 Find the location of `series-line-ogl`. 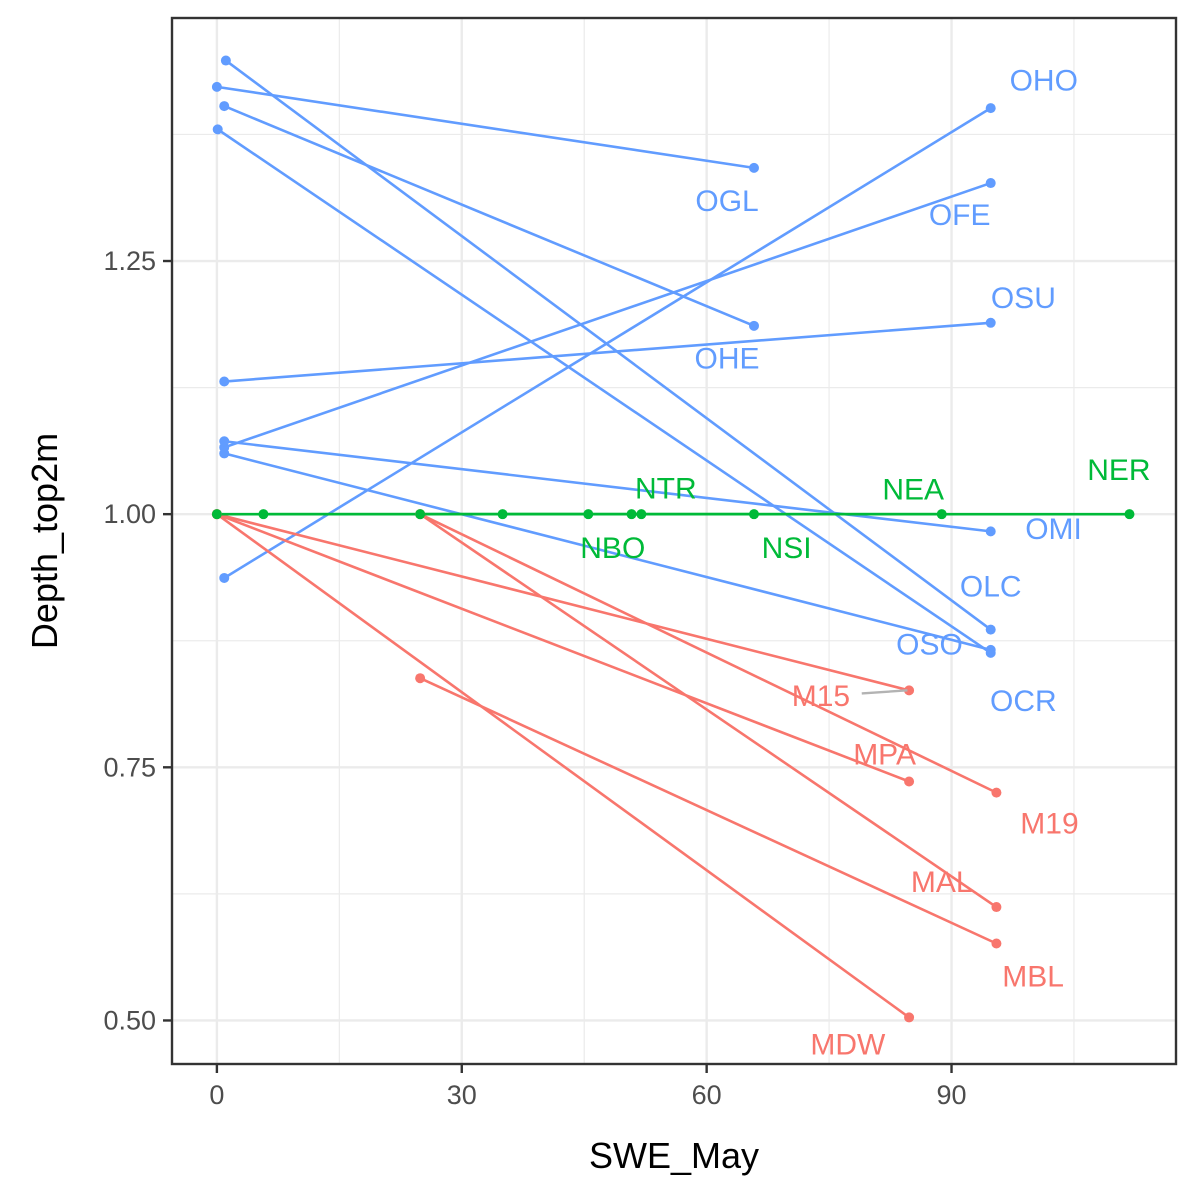

series-line-ogl is located at coordinates (485, 127).